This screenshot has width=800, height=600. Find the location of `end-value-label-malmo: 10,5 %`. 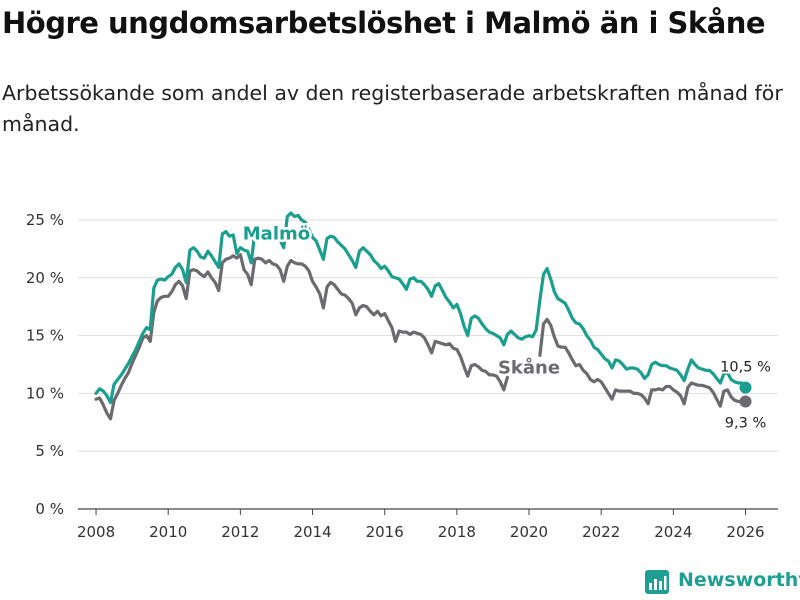

end-value-label-malmo: 10,5 % is located at coordinates (745, 368).